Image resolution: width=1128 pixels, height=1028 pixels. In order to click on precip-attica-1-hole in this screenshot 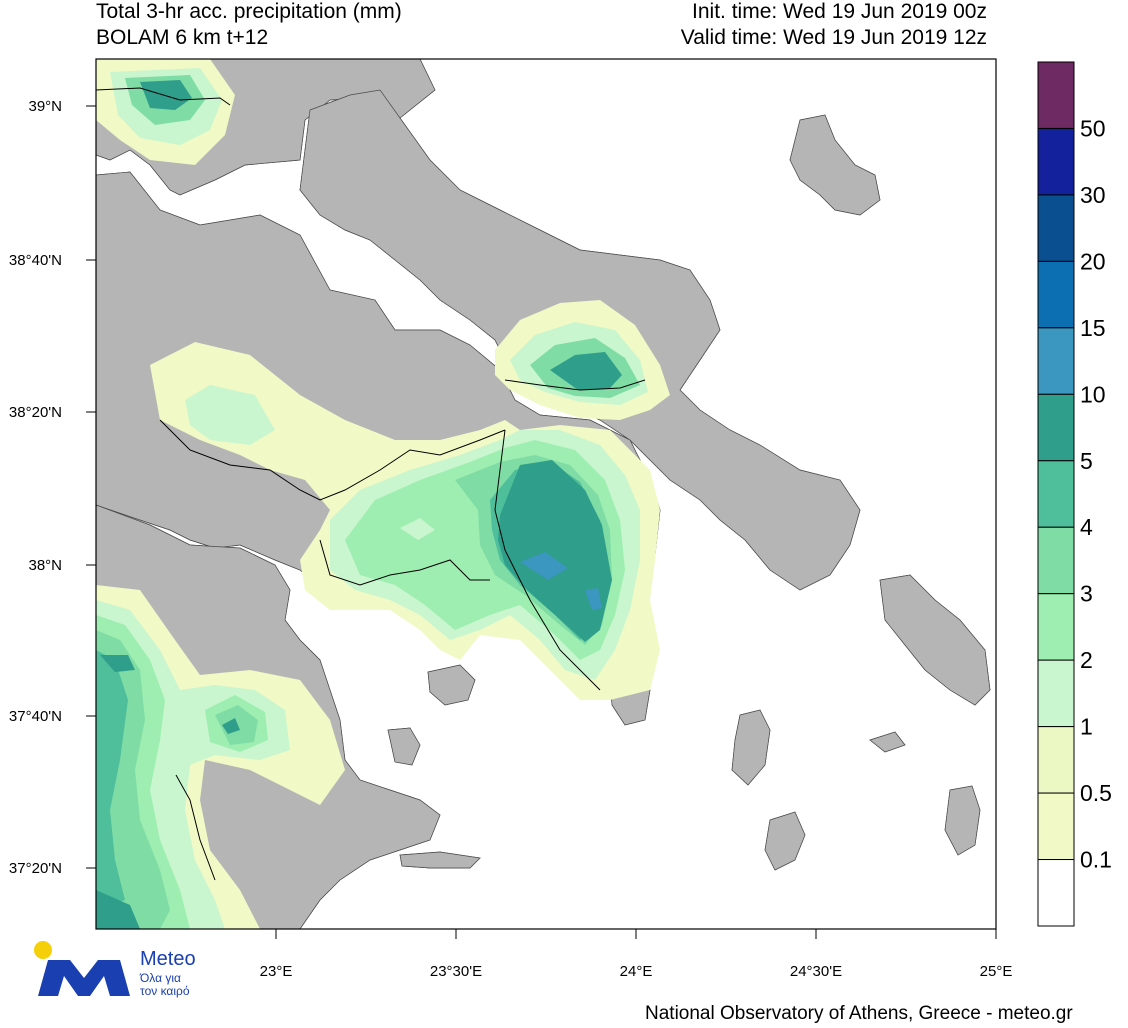, I will do `click(417, 529)`.